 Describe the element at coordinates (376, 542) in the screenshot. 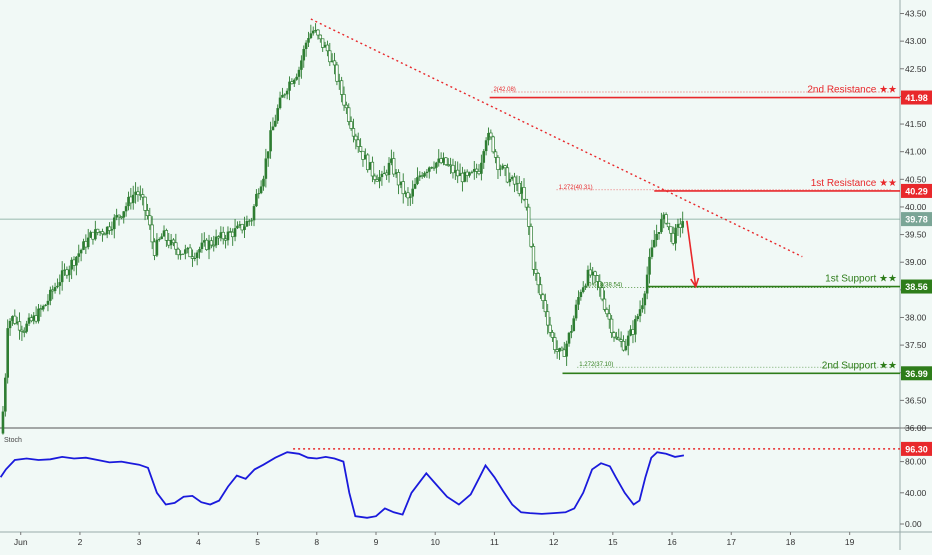

I see `time-tick-label: 9` at that location.